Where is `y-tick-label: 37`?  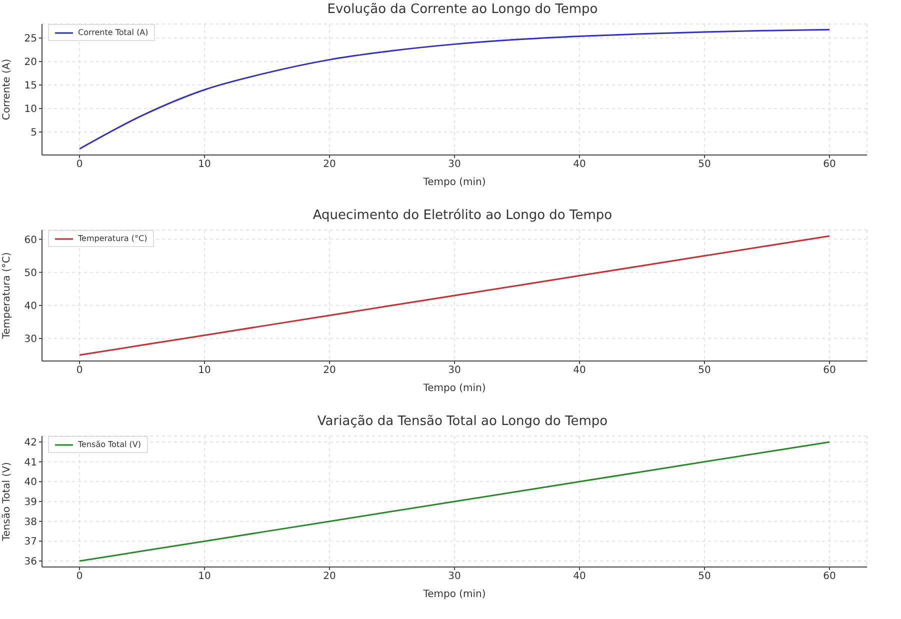 y-tick-label: 37 is located at coordinates (30, 542).